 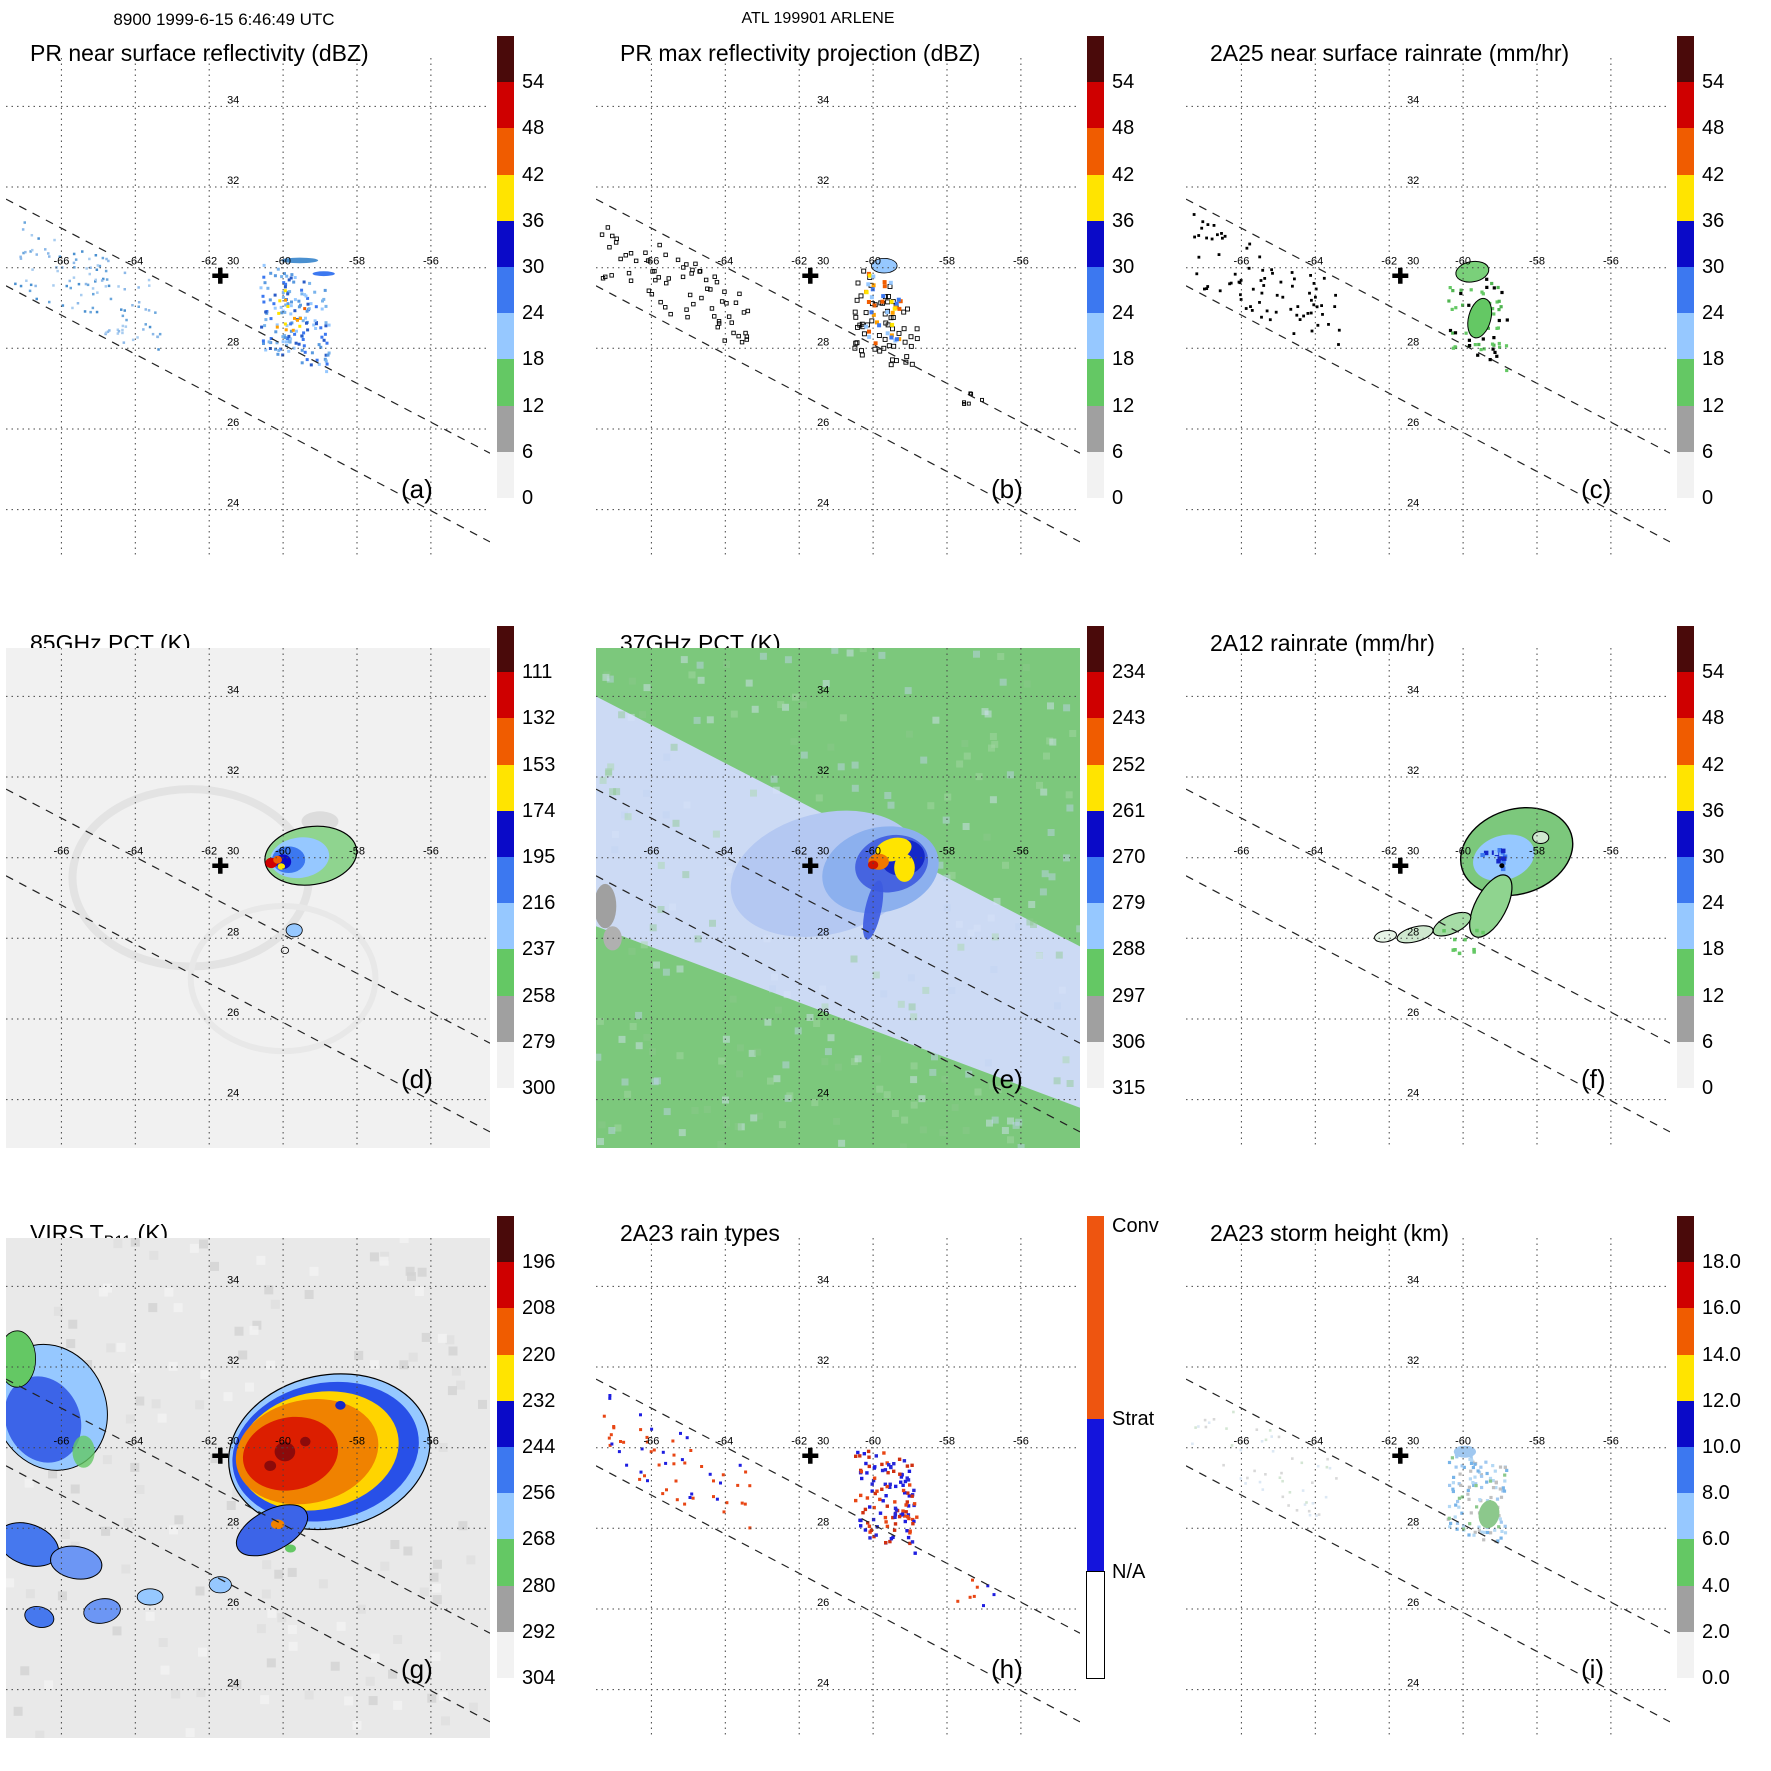 What do you see at coordinates (1713, 672) in the screenshot?
I see `colorbar-tick-label: 54` at bounding box center [1713, 672].